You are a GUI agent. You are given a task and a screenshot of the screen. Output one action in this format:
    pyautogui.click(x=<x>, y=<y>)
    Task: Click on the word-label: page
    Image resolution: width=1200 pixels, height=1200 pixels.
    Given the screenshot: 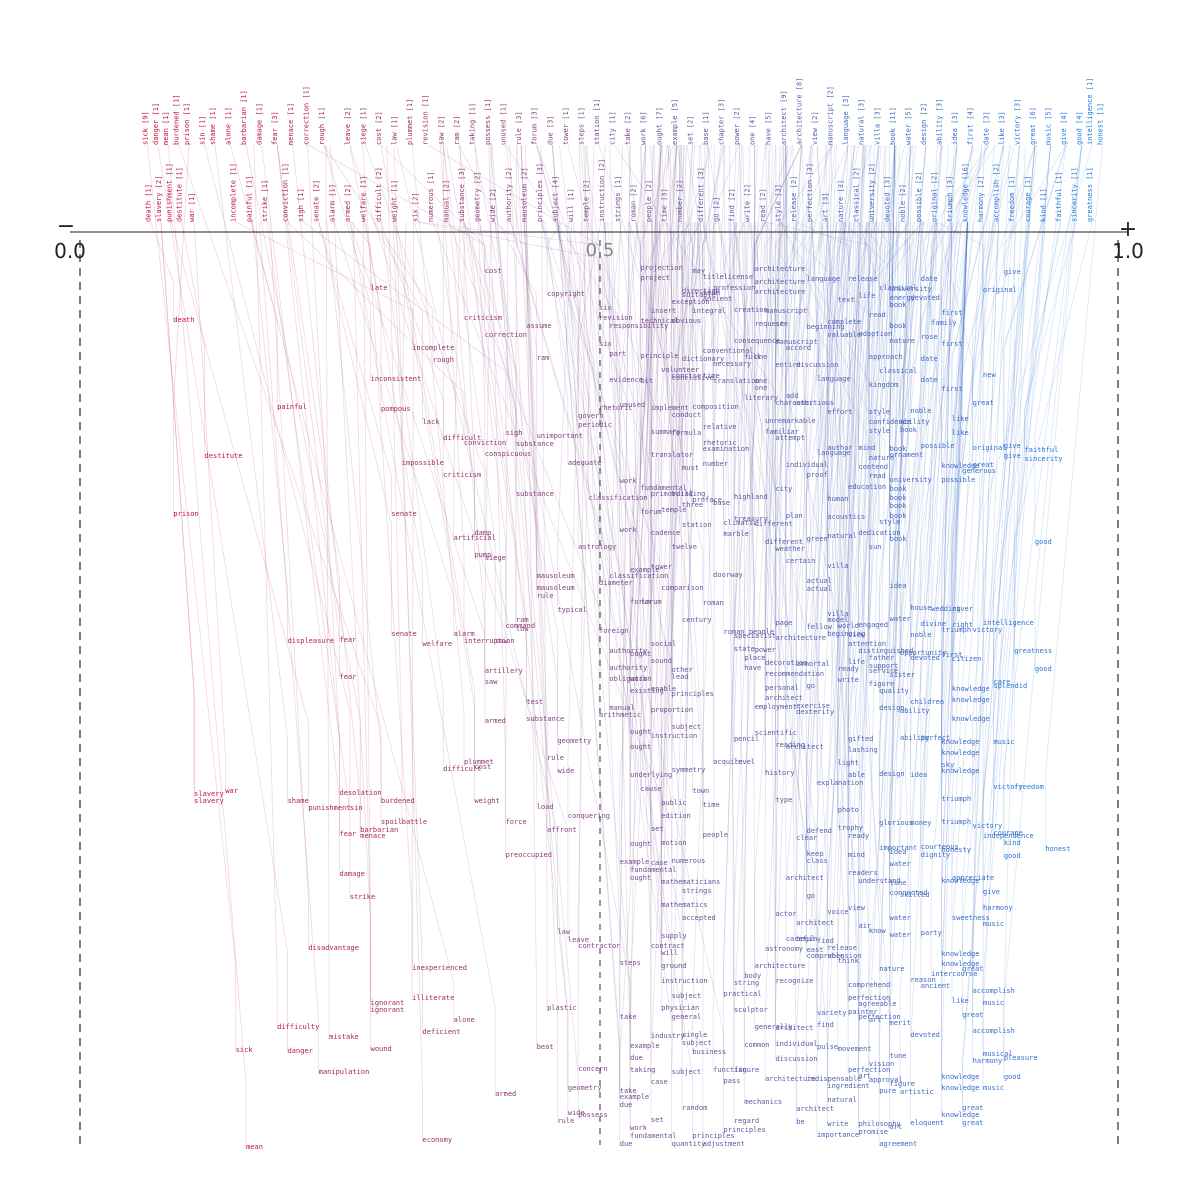 What is the action you would take?
    pyautogui.click(x=783, y=623)
    